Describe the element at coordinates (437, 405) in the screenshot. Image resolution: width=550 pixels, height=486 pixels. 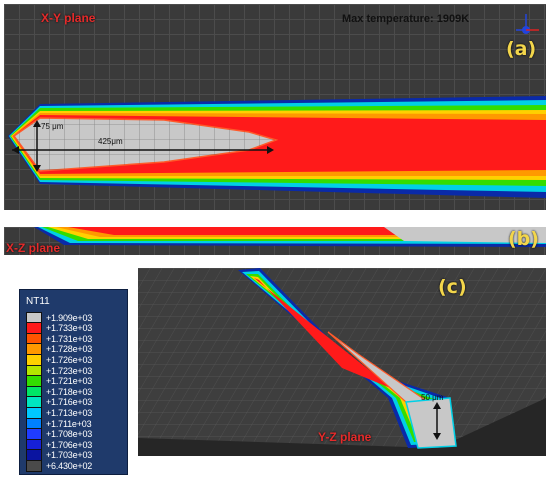
I see `depth-arrow-top` at that location.